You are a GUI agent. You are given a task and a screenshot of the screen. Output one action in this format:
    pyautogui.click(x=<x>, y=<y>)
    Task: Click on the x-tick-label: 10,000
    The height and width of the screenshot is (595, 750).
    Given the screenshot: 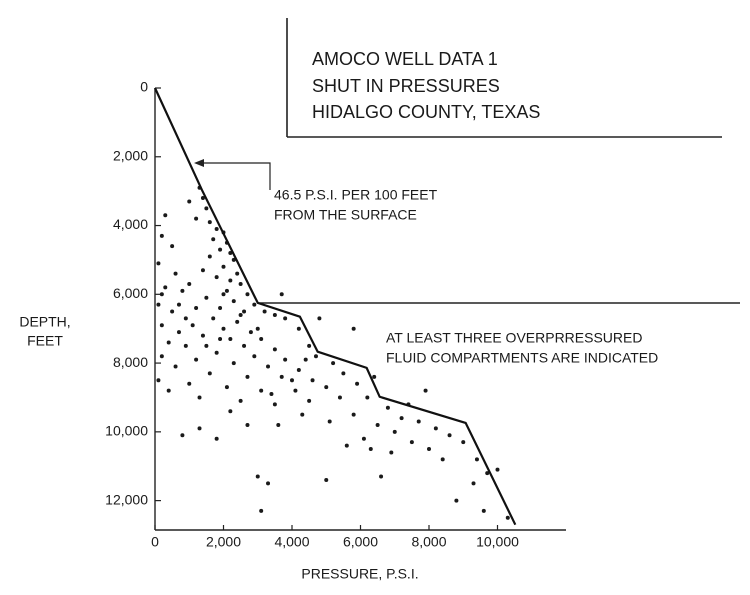 What is the action you would take?
    pyautogui.click(x=497, y=542)
    